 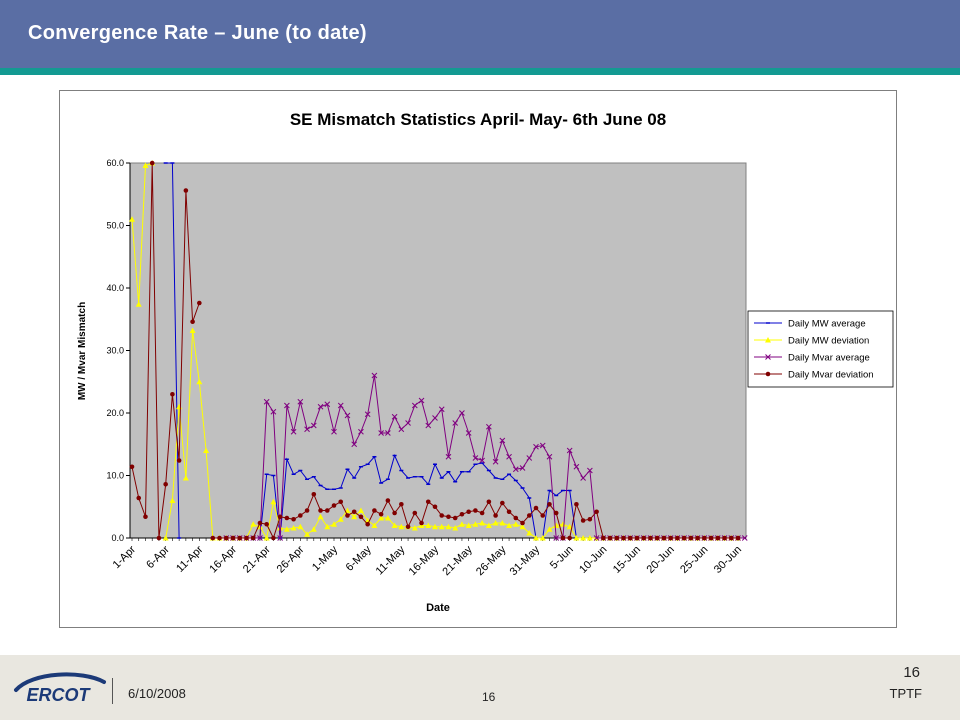 What do you see at coordinates (424, 560) in the screenshot?
I see `x-tick-label: 16-May` at bounding box center [424, 560].